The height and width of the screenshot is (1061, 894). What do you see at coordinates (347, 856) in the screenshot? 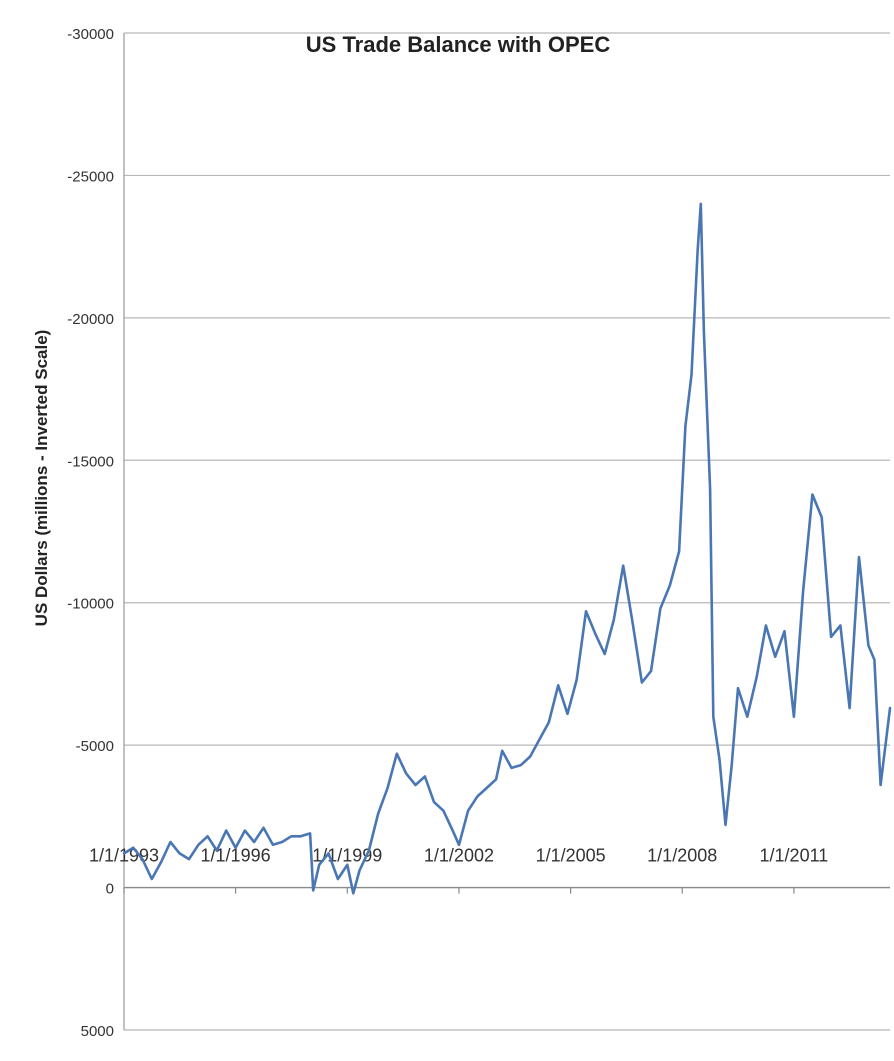
I see `x-tick-label: 1/1/1999` at bounding box center [347, 856].